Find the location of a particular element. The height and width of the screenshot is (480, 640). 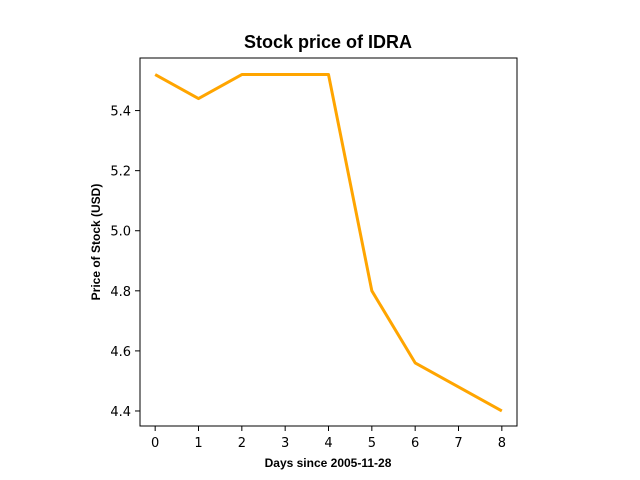

x-axis: 0 1 2 3 4 5 6 7 8 is located at coordinates (328, 438).